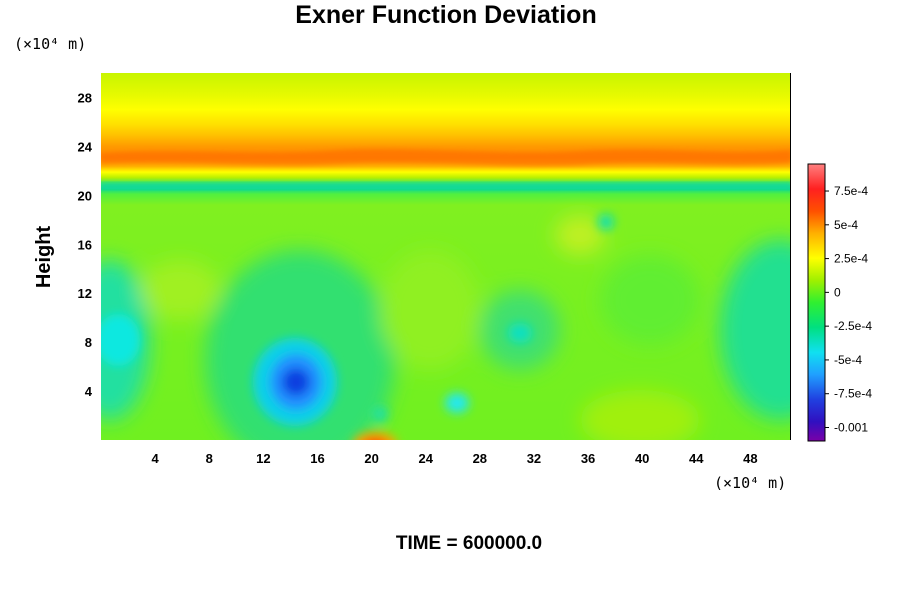 This screenshot has width=900, height=600. What do you see at coordinates (317, 458) in the screenshot?
I see `x-tick-label: 16` at bounding box center [317, 458].